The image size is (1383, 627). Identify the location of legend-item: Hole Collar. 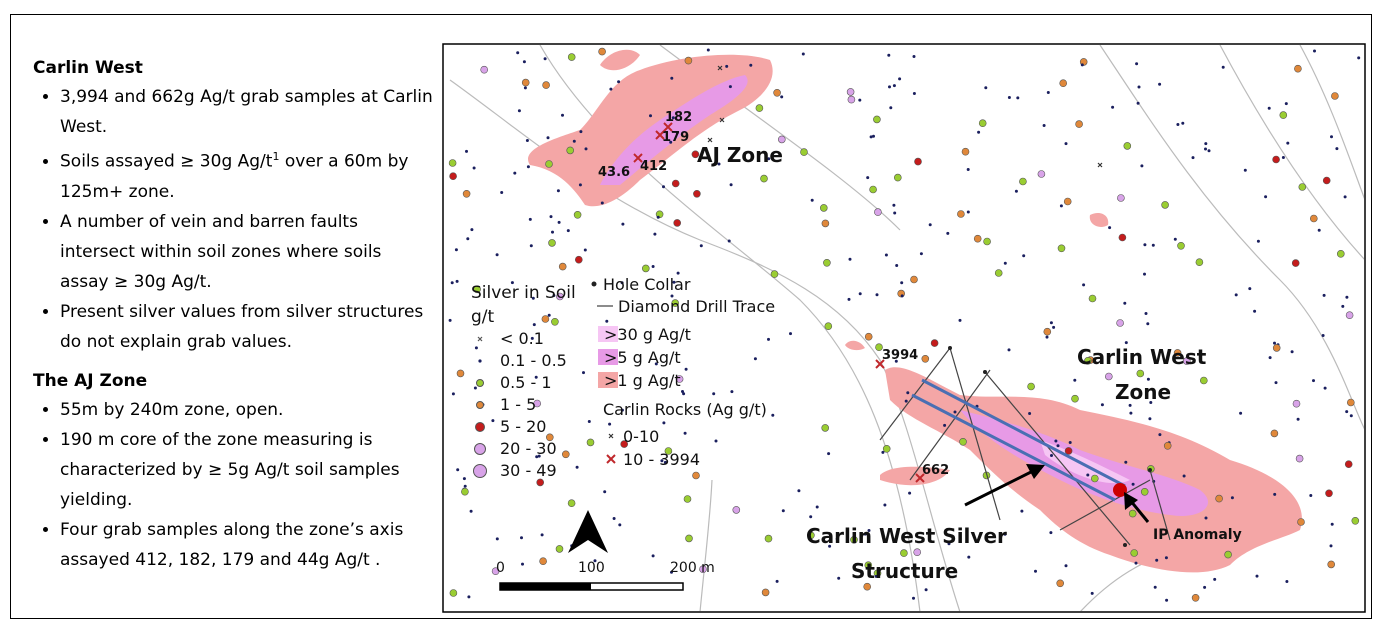
(647, 284).